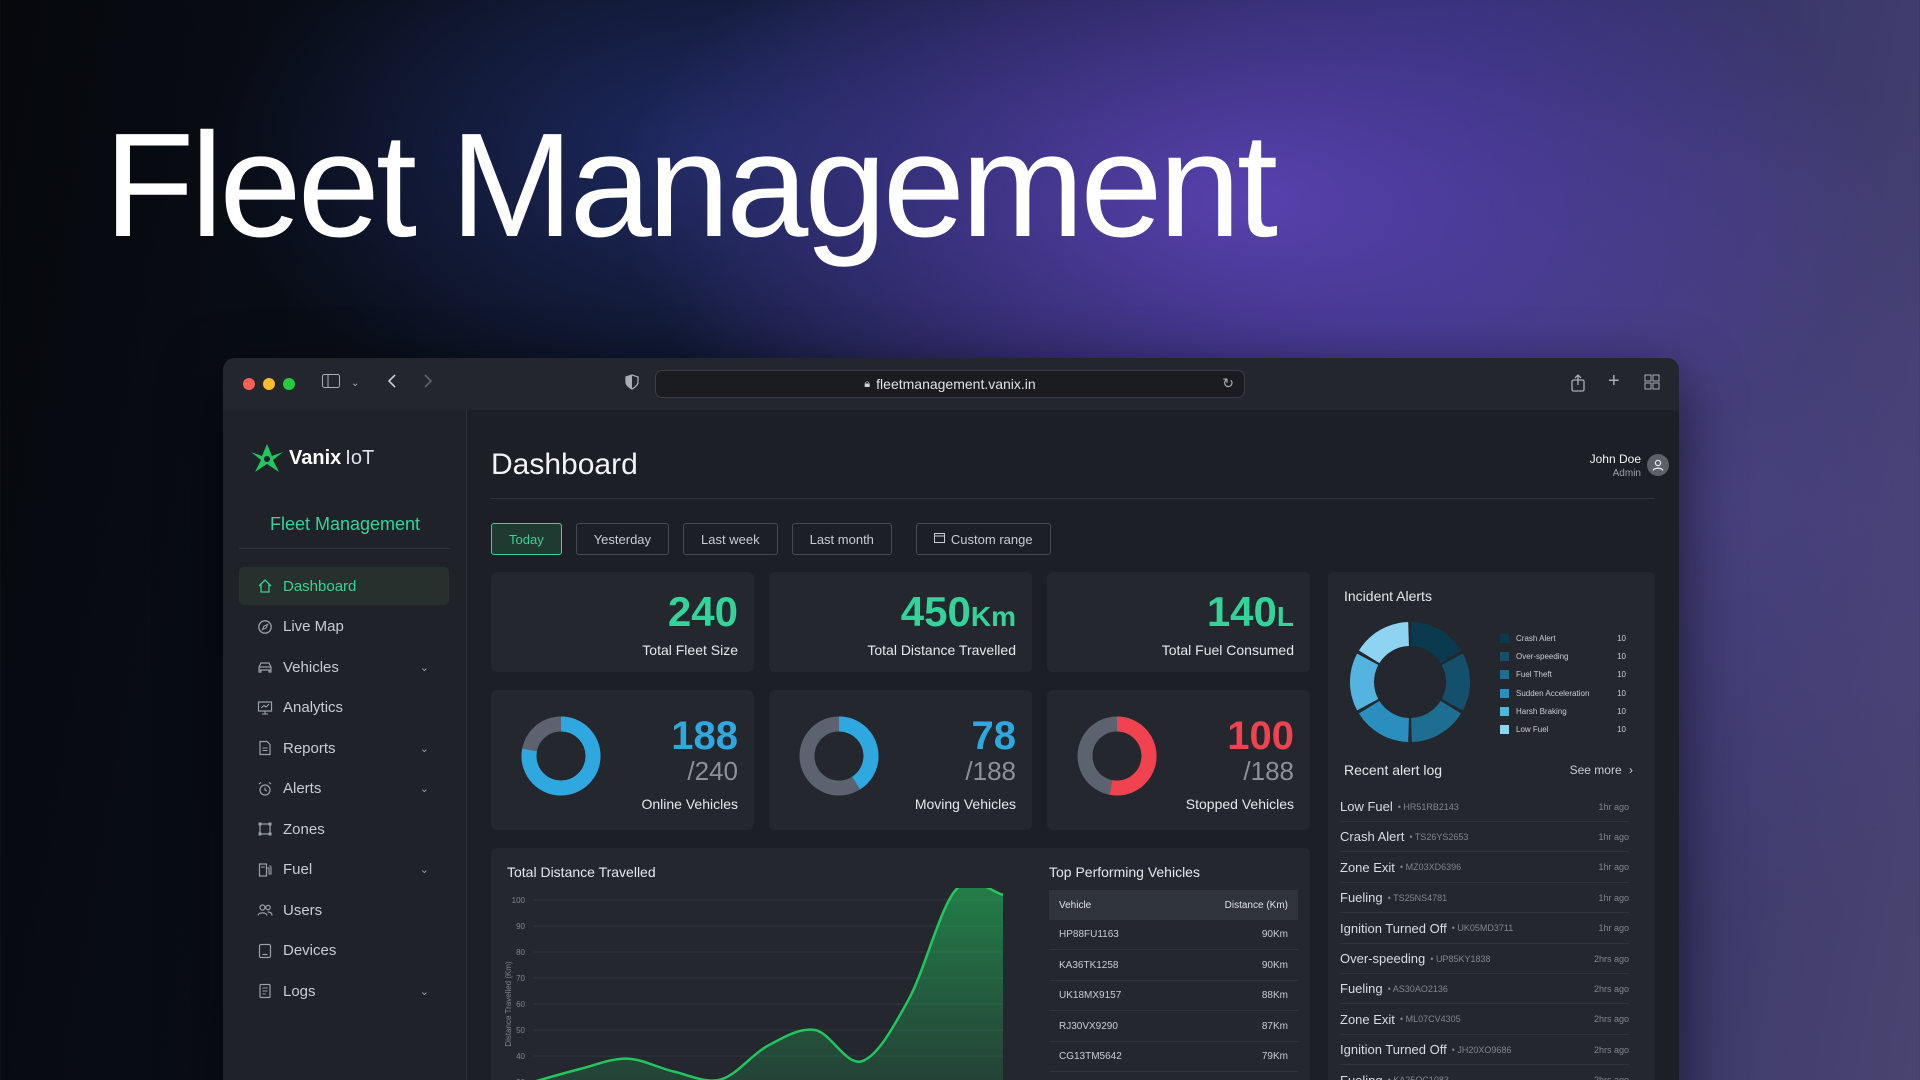 The image size is (1920, 1080). What do you see at coordinates (1484, 807) in the screenshot?
I see `alert-log-row: Low Fuel • HR51RB2143 1hr ago` at bounding box center [1484, 807].